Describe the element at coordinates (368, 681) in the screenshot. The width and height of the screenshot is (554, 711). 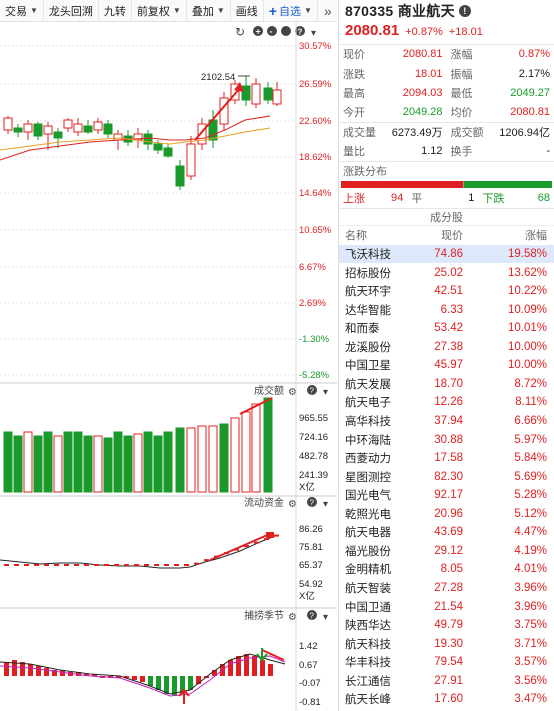
I see `stock-name: 长江通信` at that location.